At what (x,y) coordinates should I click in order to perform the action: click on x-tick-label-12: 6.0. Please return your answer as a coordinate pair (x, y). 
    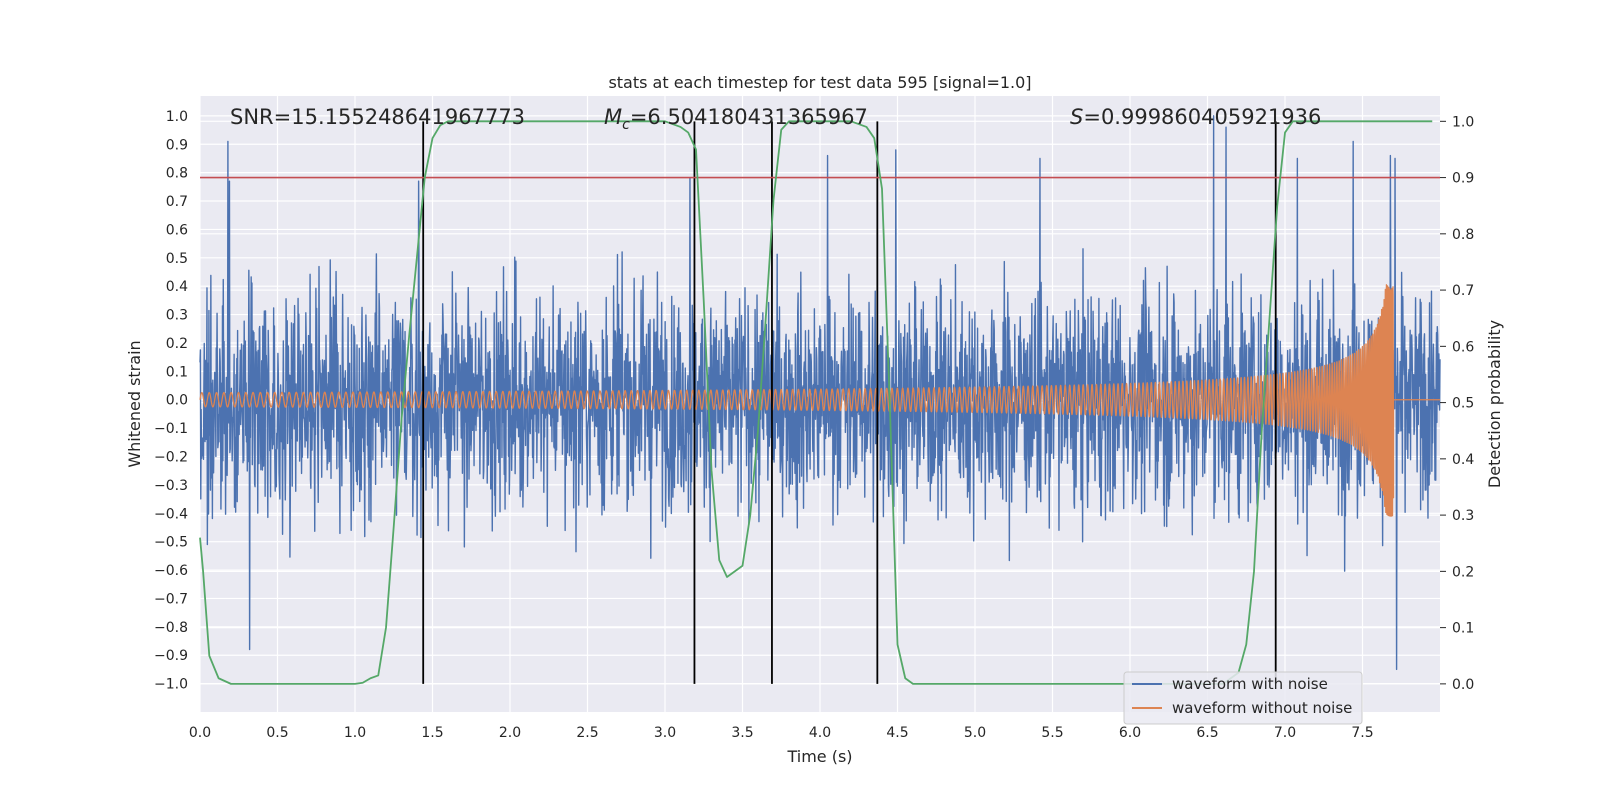
    Looking at the image, I should click on (1130, 733).